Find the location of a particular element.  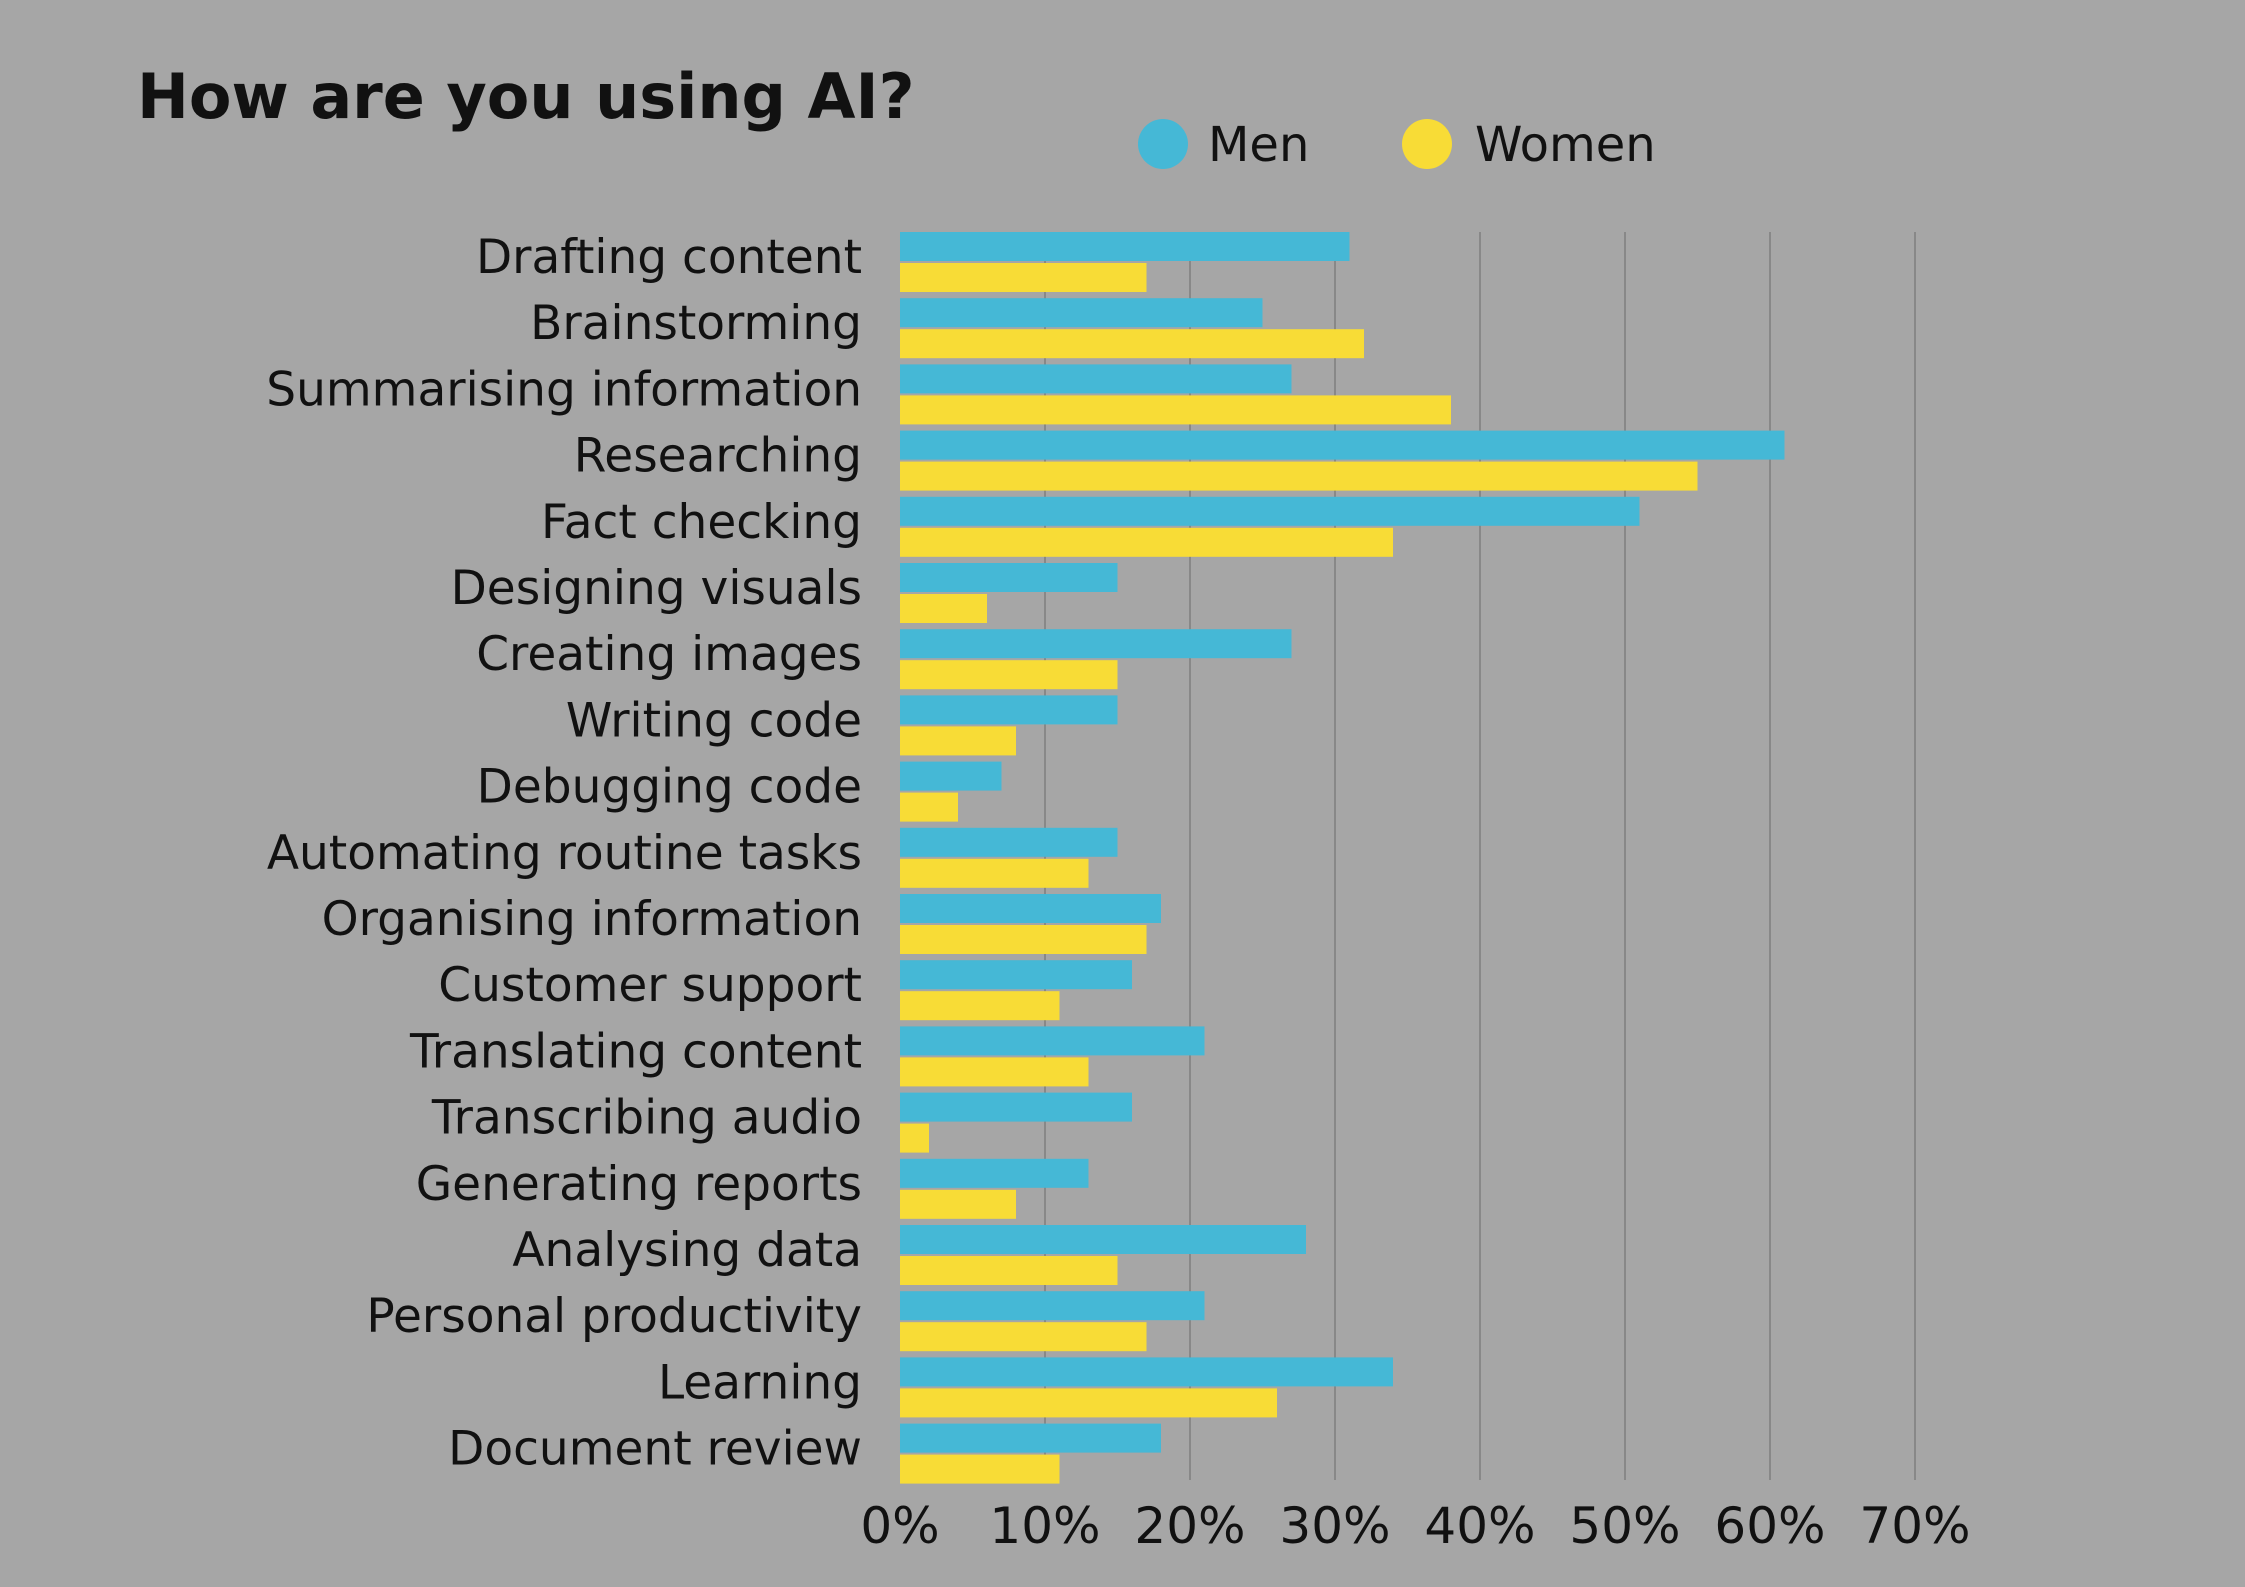

category-label: Organising information is located at coordinates (592, 919).